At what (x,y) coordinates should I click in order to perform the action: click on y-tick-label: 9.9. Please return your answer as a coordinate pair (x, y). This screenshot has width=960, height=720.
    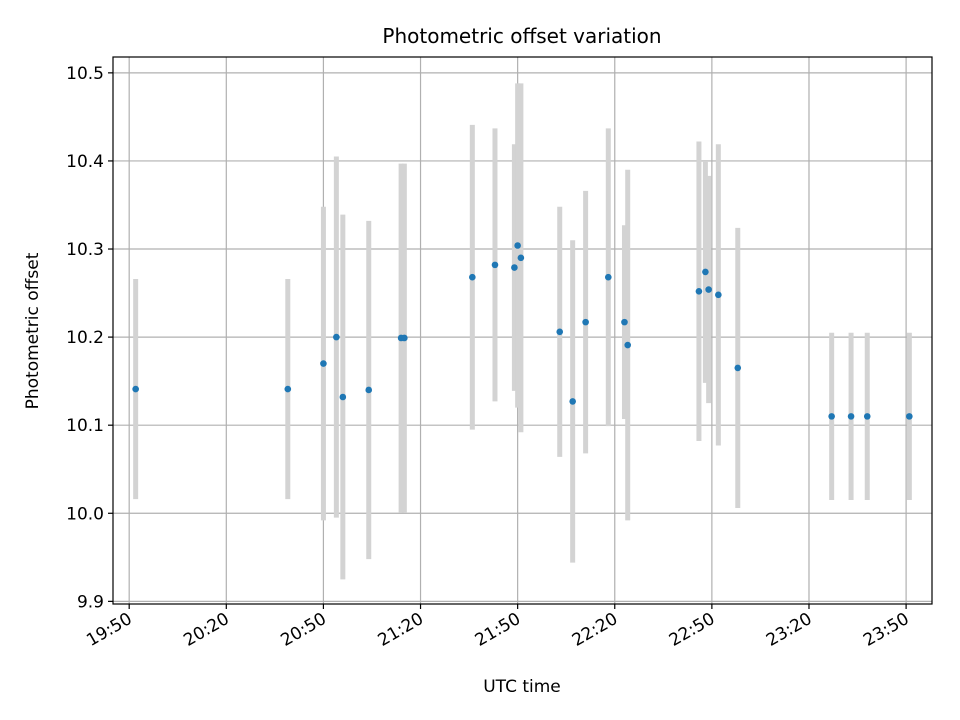
    Looking at the image, I should click on (90, 602).